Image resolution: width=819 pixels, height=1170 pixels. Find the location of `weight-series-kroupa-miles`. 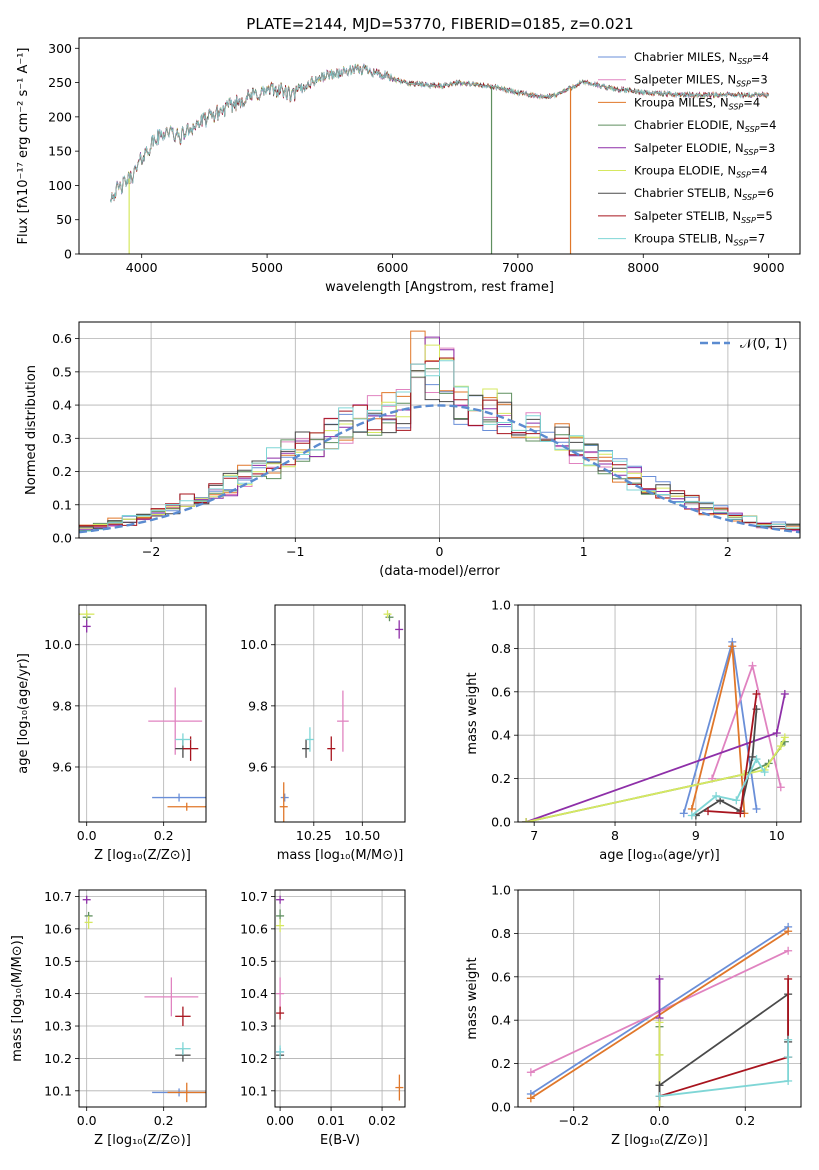

weight-series-kroupa-miles is located at coordinates (718, 730).